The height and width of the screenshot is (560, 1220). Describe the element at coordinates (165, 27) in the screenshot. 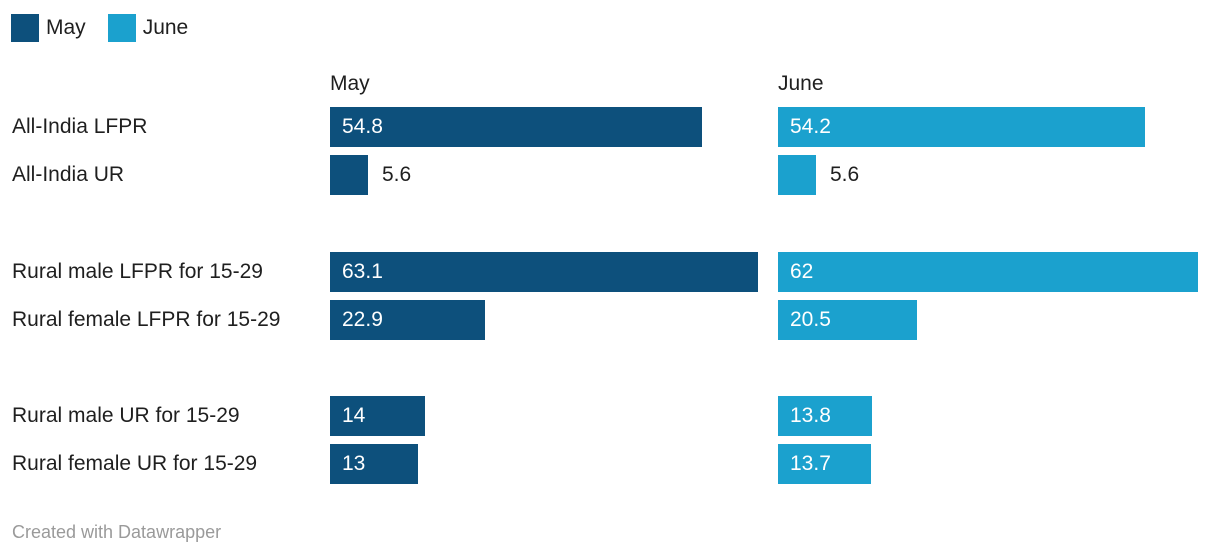

I see `legend-label-june: June` at that location.